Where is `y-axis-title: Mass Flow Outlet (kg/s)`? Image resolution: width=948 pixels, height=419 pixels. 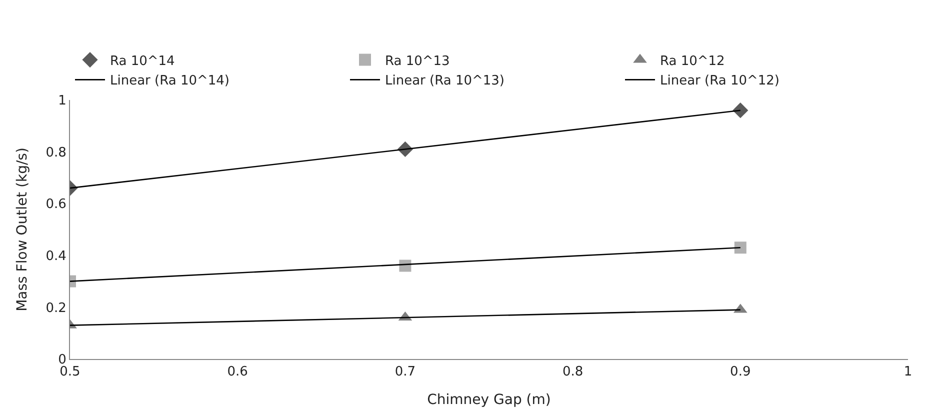
y-axis-title: Mass Flow Outlet (kg/s) is located at coordinates (22, 230).